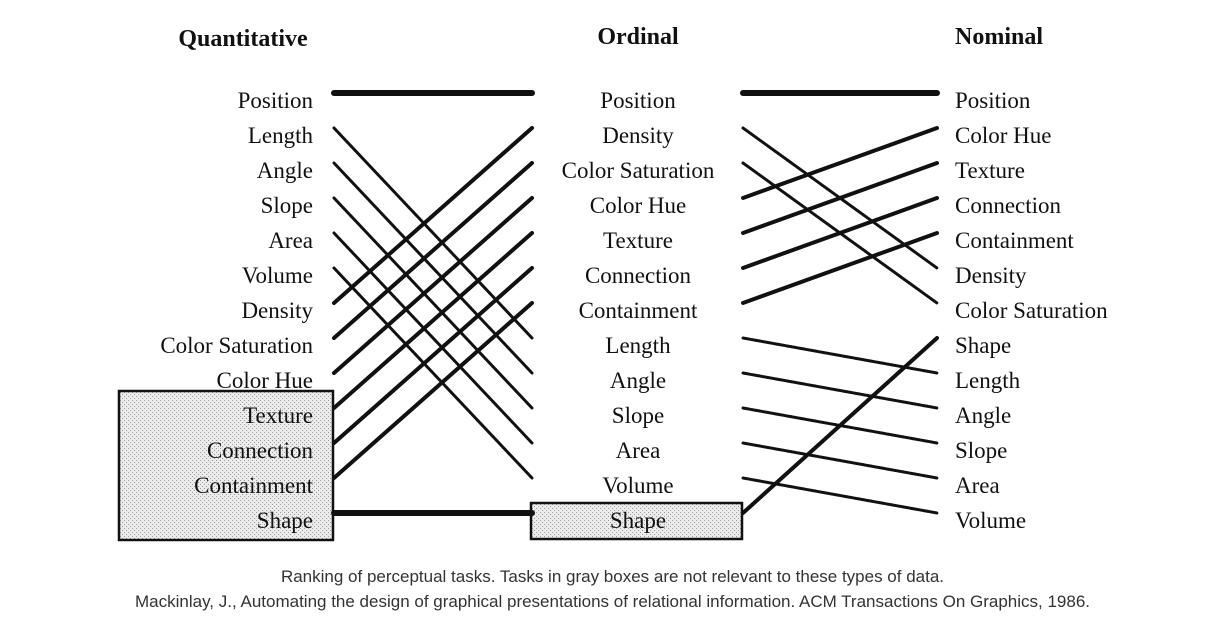 The height and width of the screenshot is (635, 1225). What do you see at coordinates (638, 205) in the screenshot?
I see `ordinal-item-color-hue: Color Hue` at bounding box center [638, 205].